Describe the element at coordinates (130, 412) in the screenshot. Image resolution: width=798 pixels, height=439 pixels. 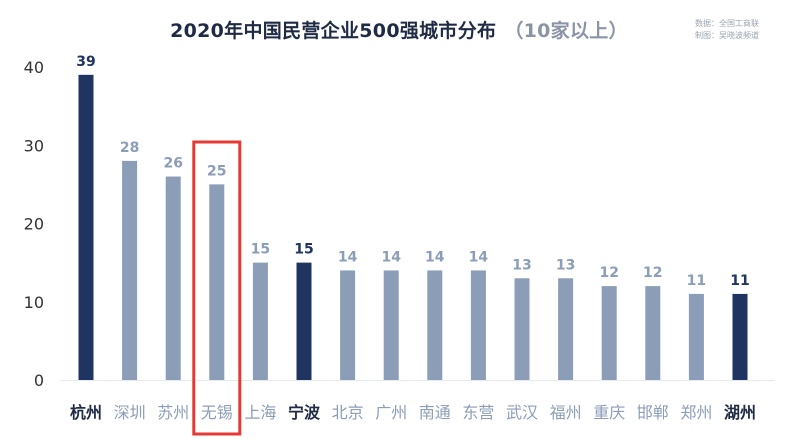
I see `x-tick-label: 深圳` at that location.